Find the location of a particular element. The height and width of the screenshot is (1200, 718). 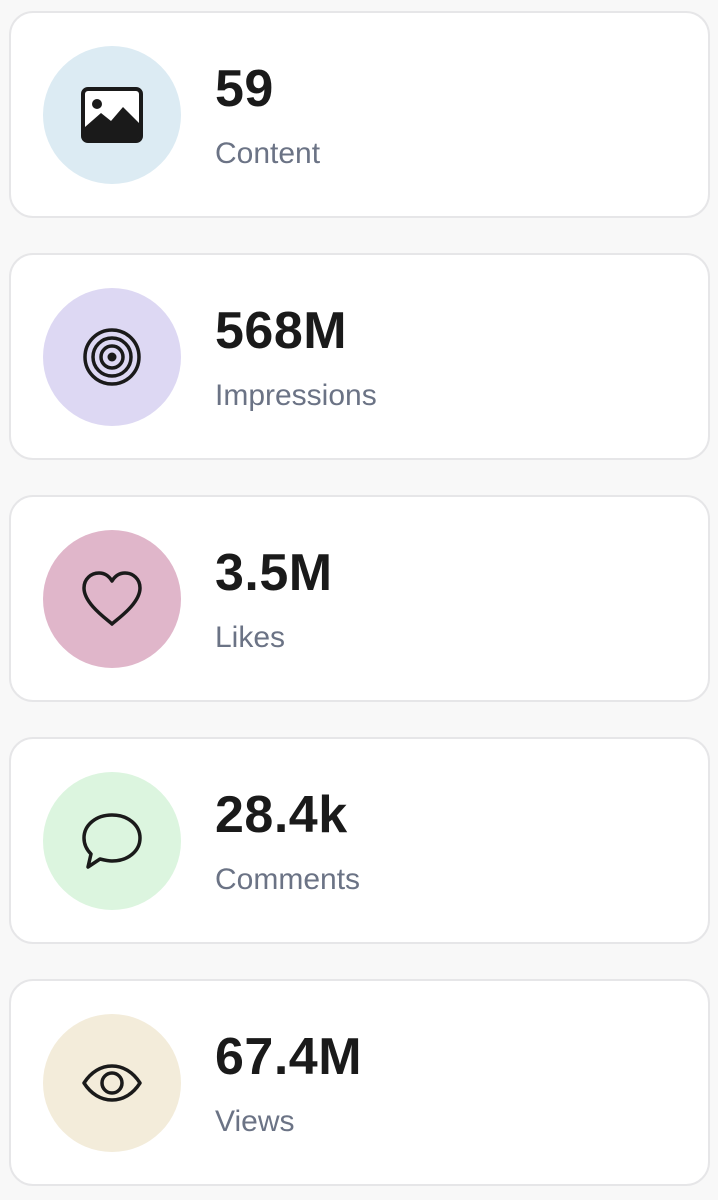

stat-label: Views is located at coordinates (255, 1121).